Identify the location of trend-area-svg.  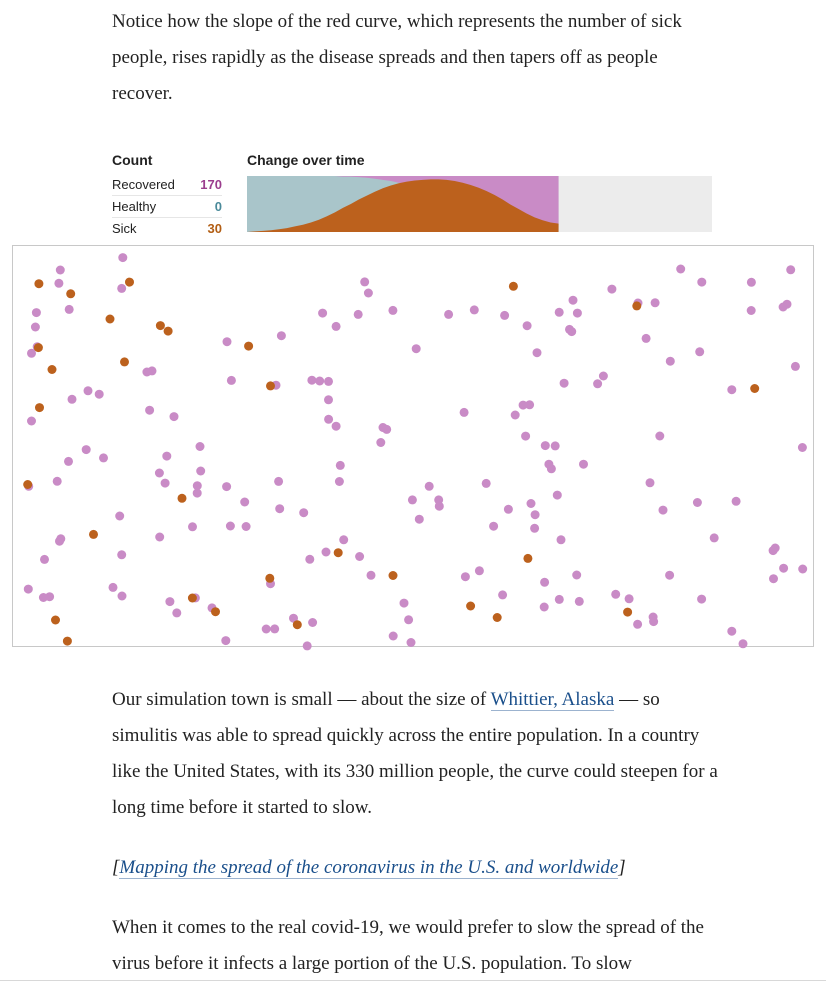
(479, 204).